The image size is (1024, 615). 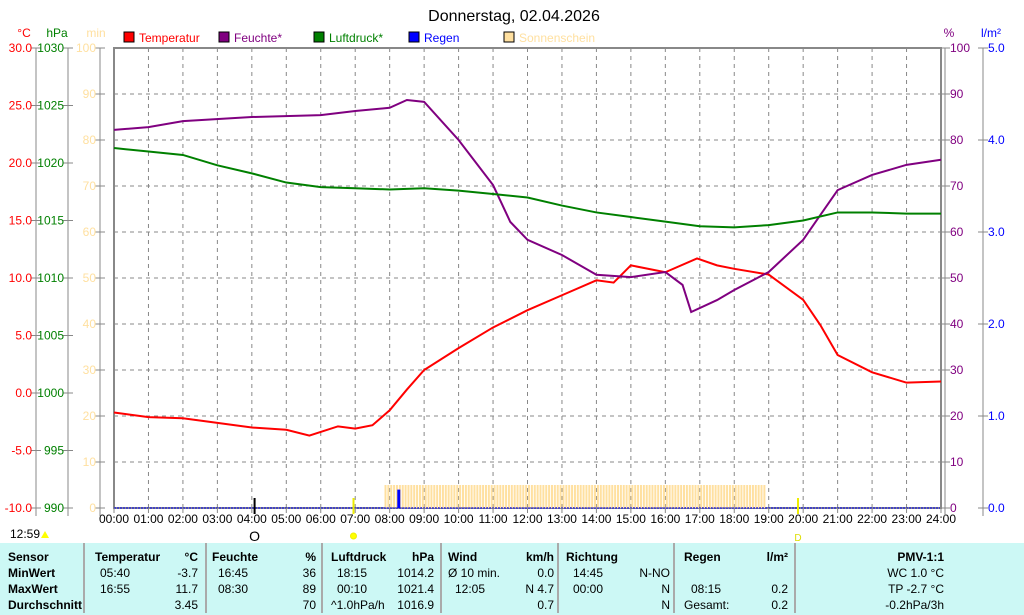 I want to click on temp-axis-label: 5.0, so click(x=23, y=336).